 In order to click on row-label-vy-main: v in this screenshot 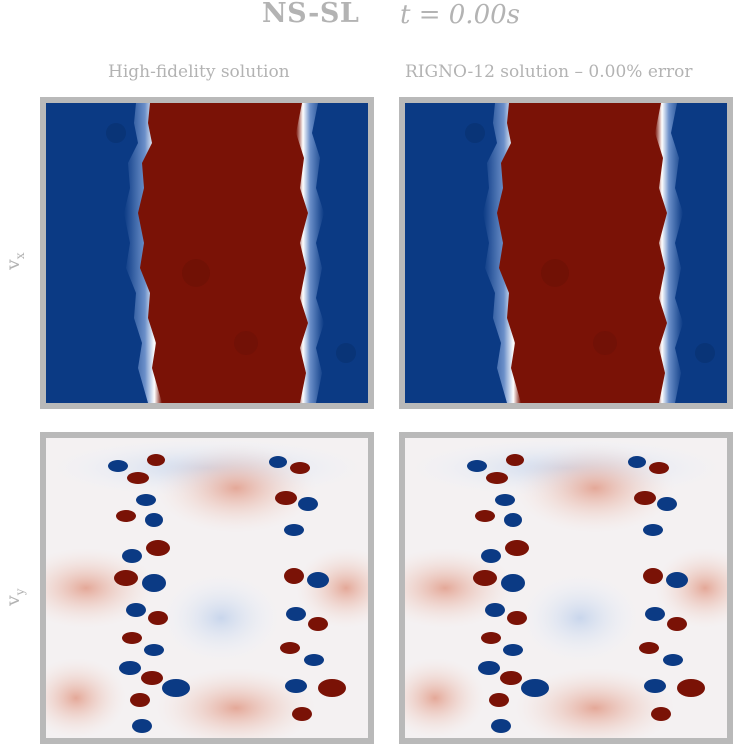, I will do `click(13, 600)`.